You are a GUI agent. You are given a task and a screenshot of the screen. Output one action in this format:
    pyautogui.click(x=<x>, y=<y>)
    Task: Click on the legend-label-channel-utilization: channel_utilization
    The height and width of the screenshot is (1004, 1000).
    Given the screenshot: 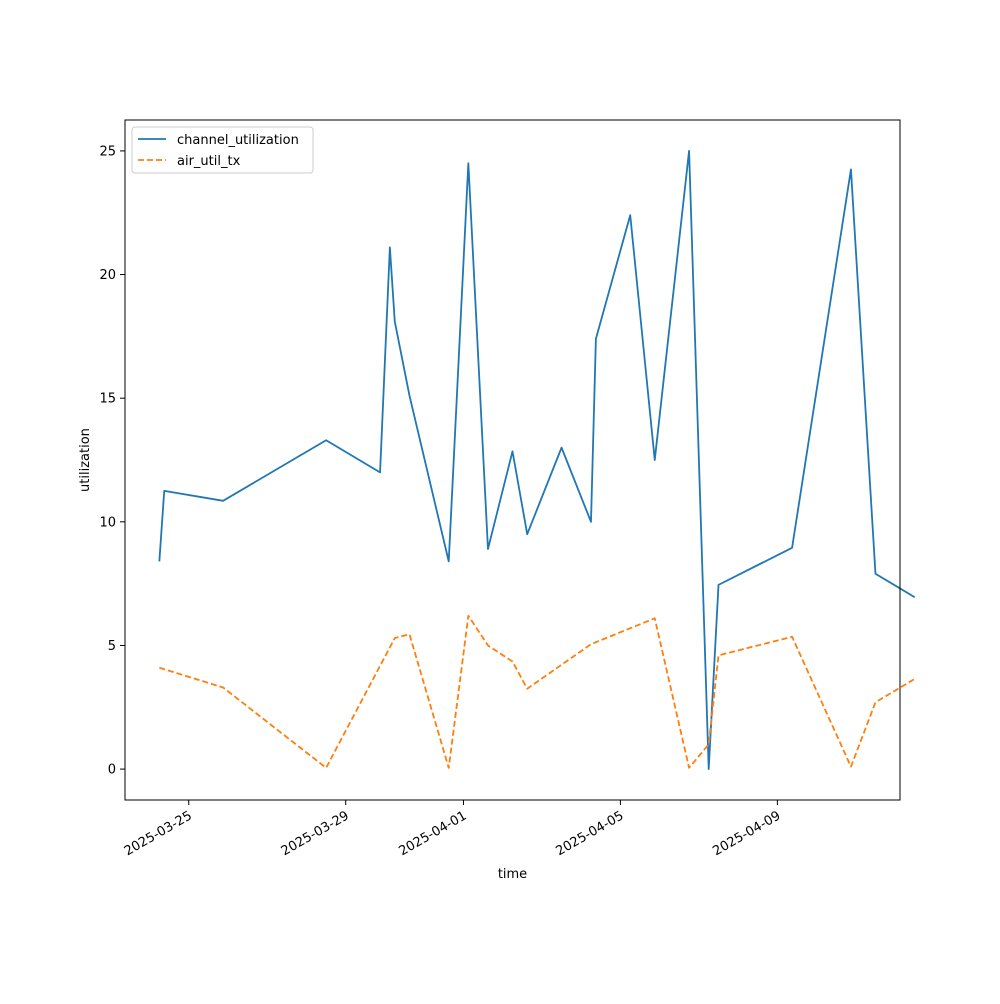 What is the action you would take?
    pyautogui.click(x=238, y=140)
    